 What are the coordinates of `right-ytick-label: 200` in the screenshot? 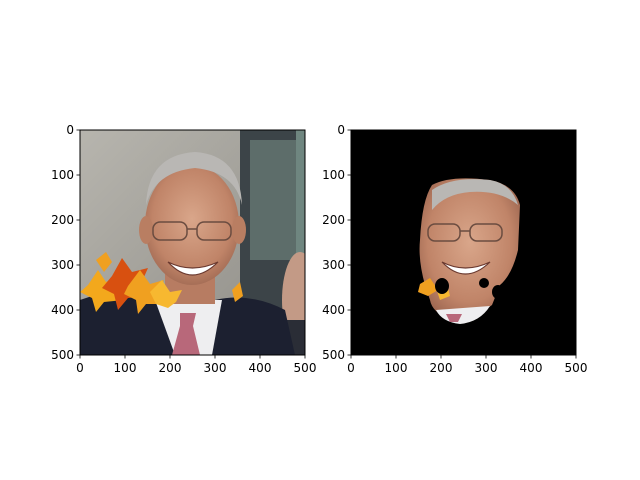 It's located at (333, 220).